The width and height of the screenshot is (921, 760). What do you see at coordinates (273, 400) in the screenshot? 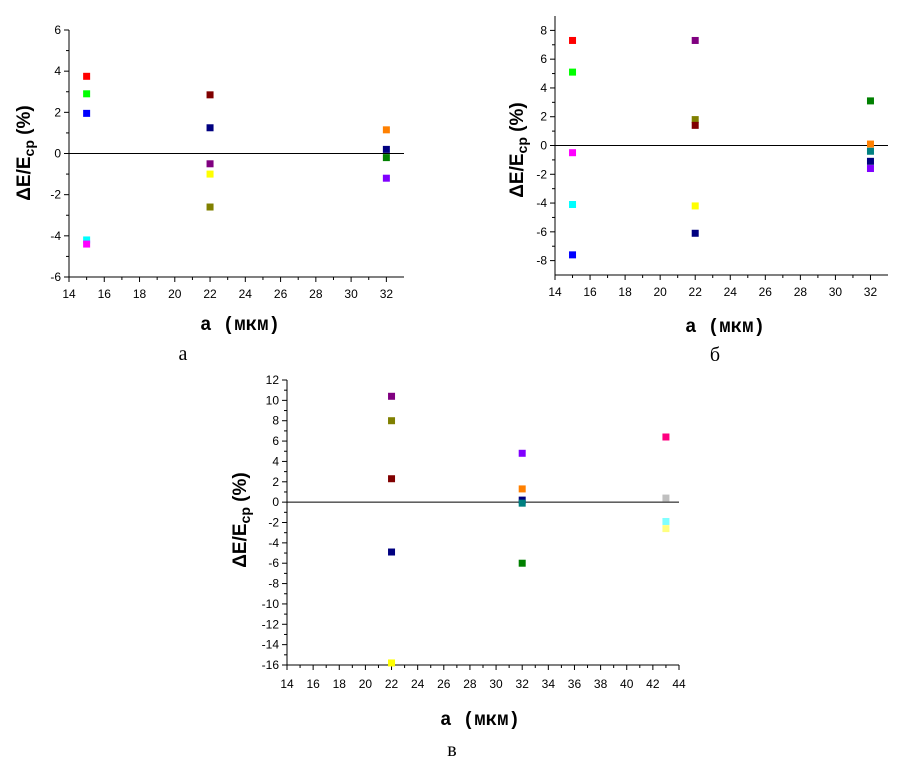
I see `y-tick-label: 10` at bounding box center [273, 400].